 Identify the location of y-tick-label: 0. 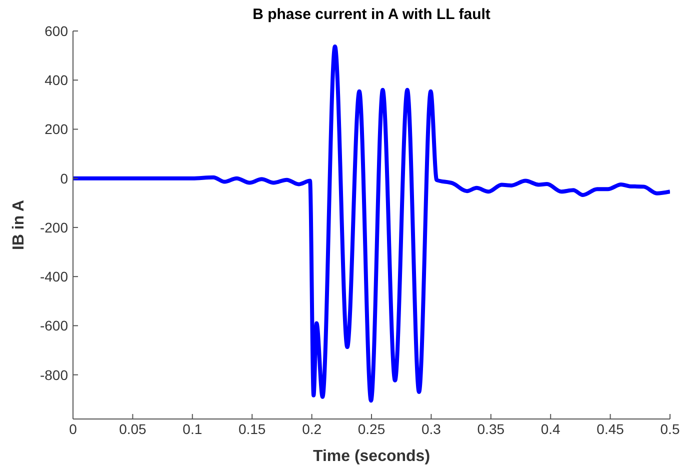
(64, 178).